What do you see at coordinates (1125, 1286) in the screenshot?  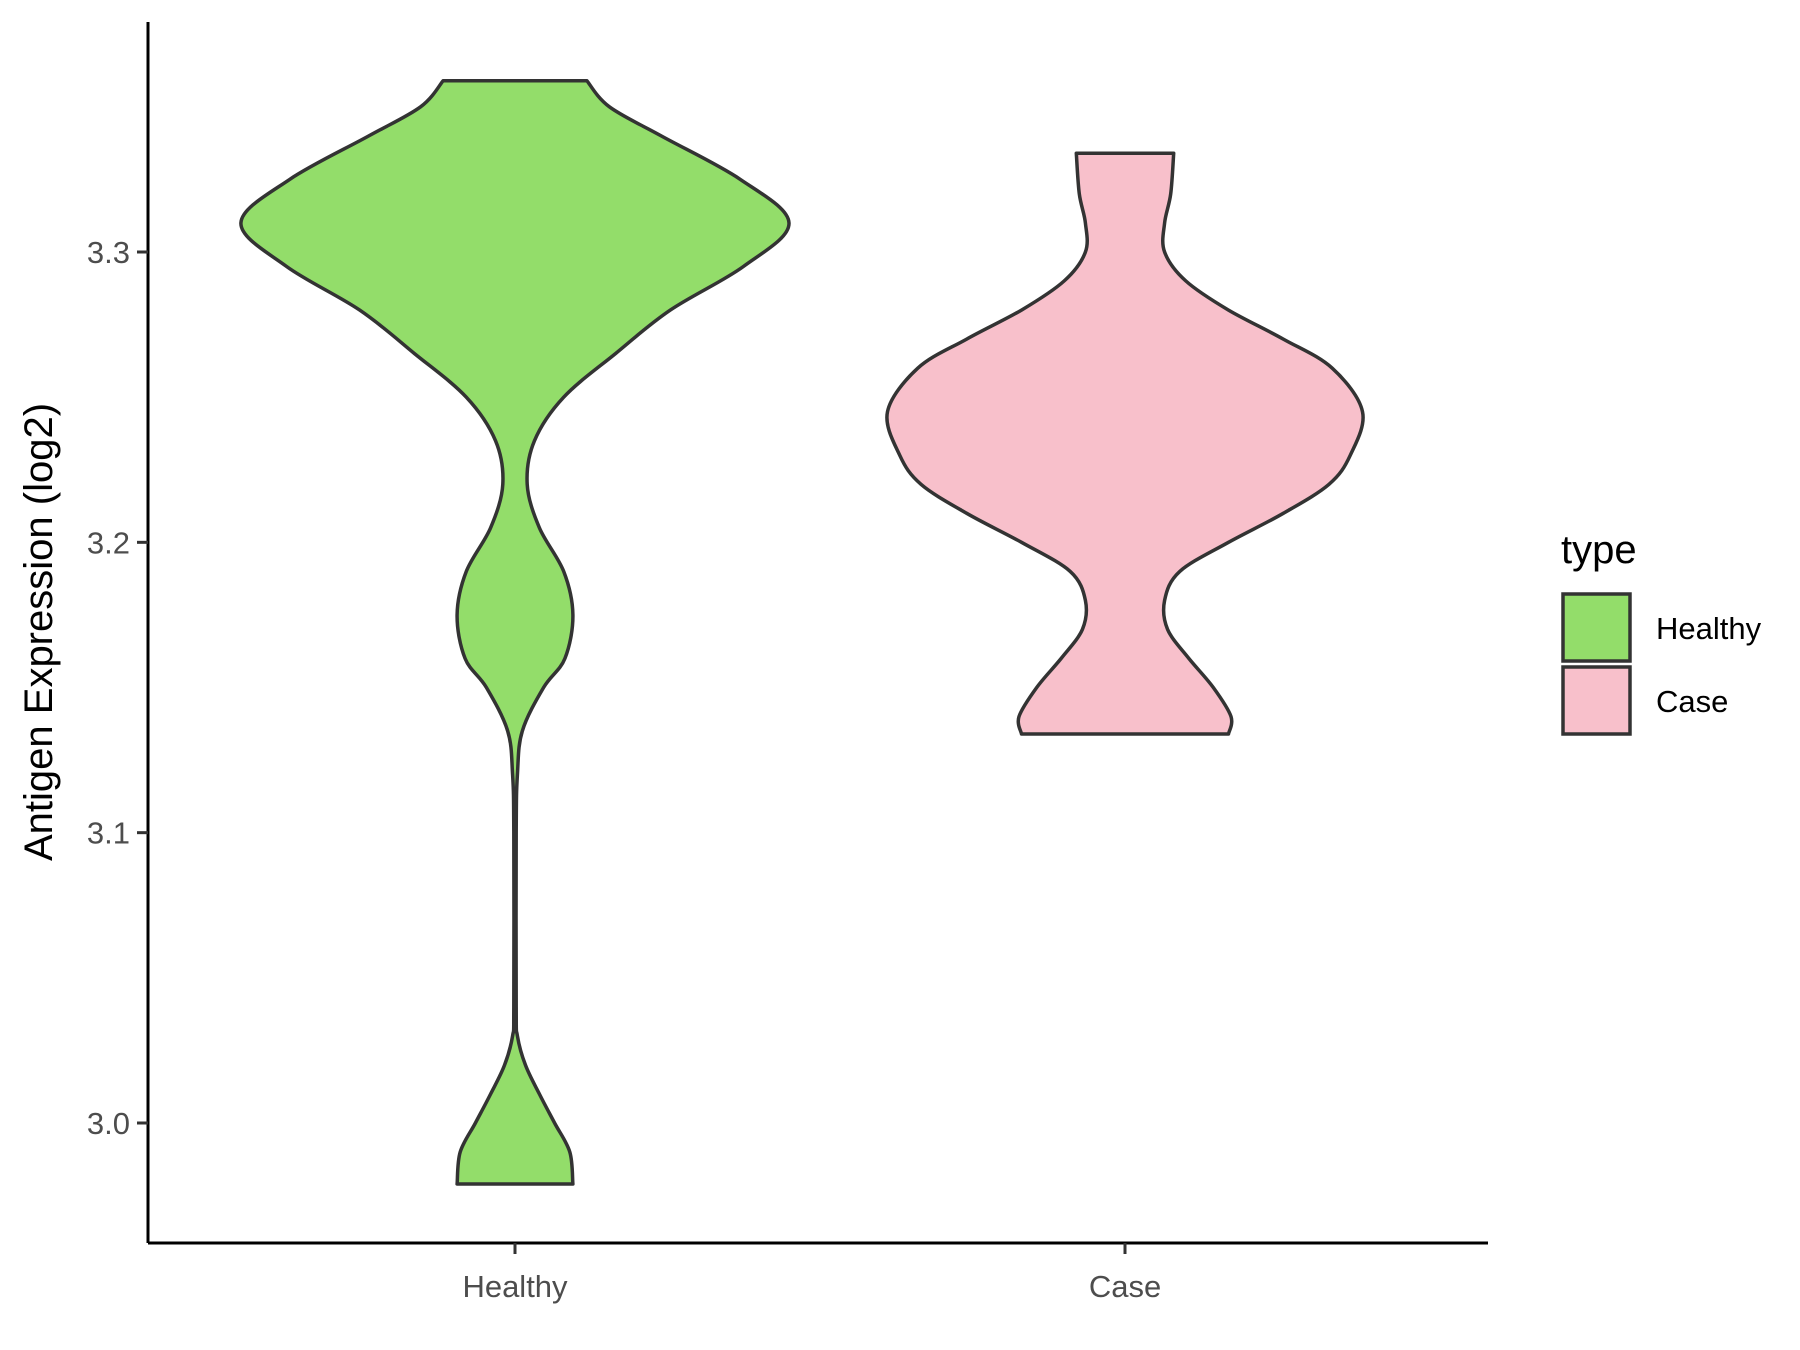 I see `x-tick-label: Case` at bounding box center [1125, 1286].